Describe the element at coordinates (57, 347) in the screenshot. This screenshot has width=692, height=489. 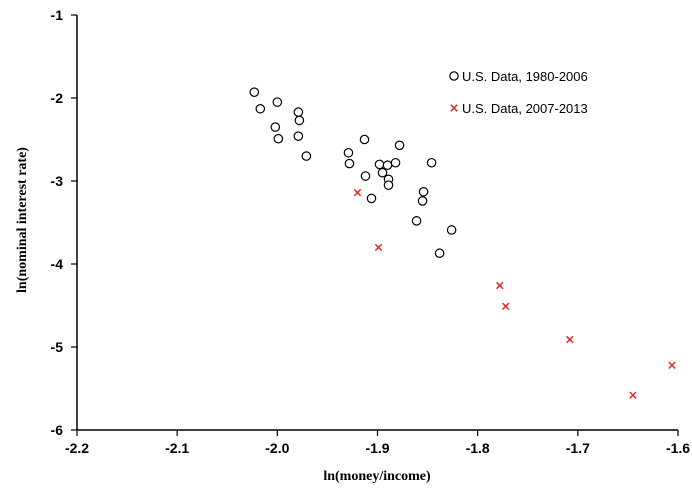
I see `y-tick-label: -5` at that location.